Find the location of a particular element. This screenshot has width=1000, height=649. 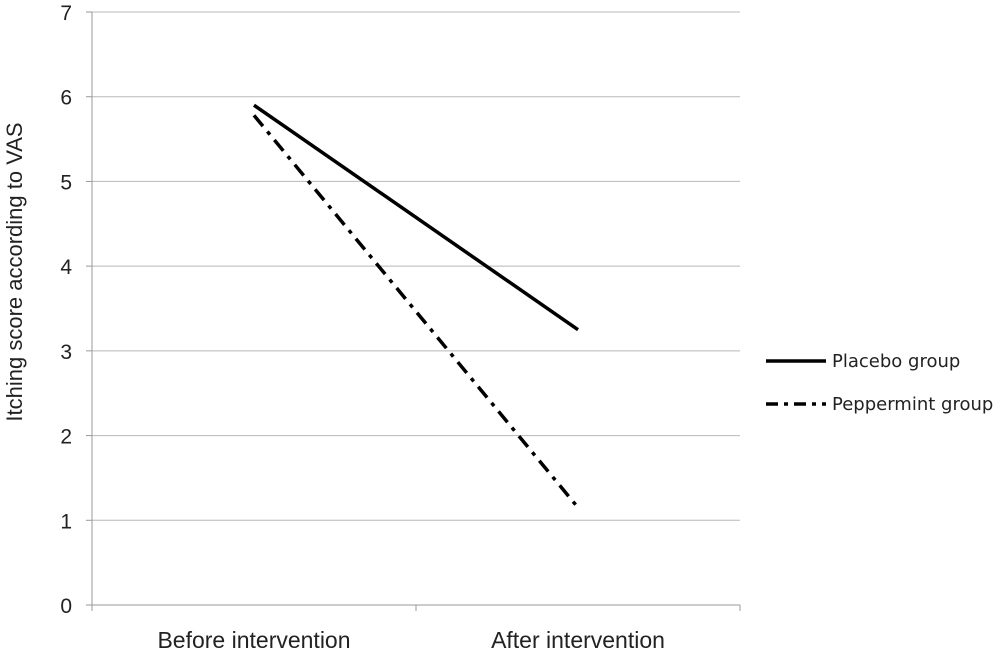

y-tick-label: 6 is located at coordinates (66, 98).